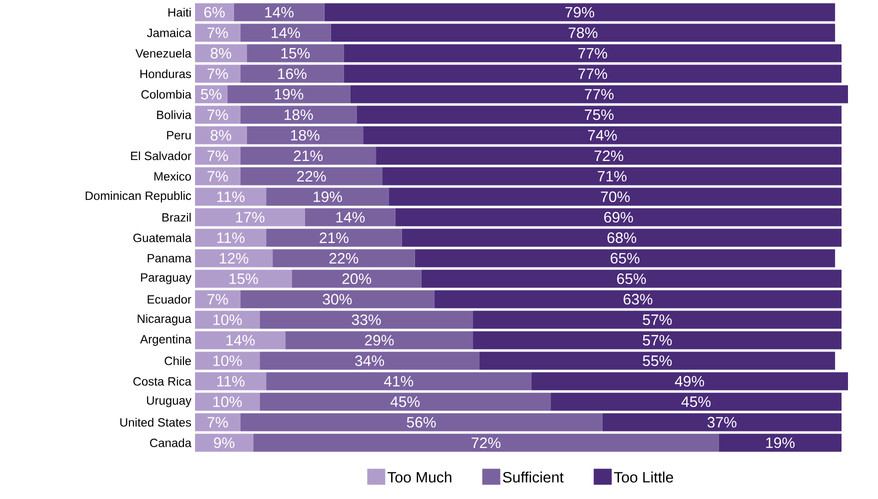  What do you see at coordinates (176, 217) in the screenshot?
I see `y-tick-label: Brazil` at bounding box center [176, 217].